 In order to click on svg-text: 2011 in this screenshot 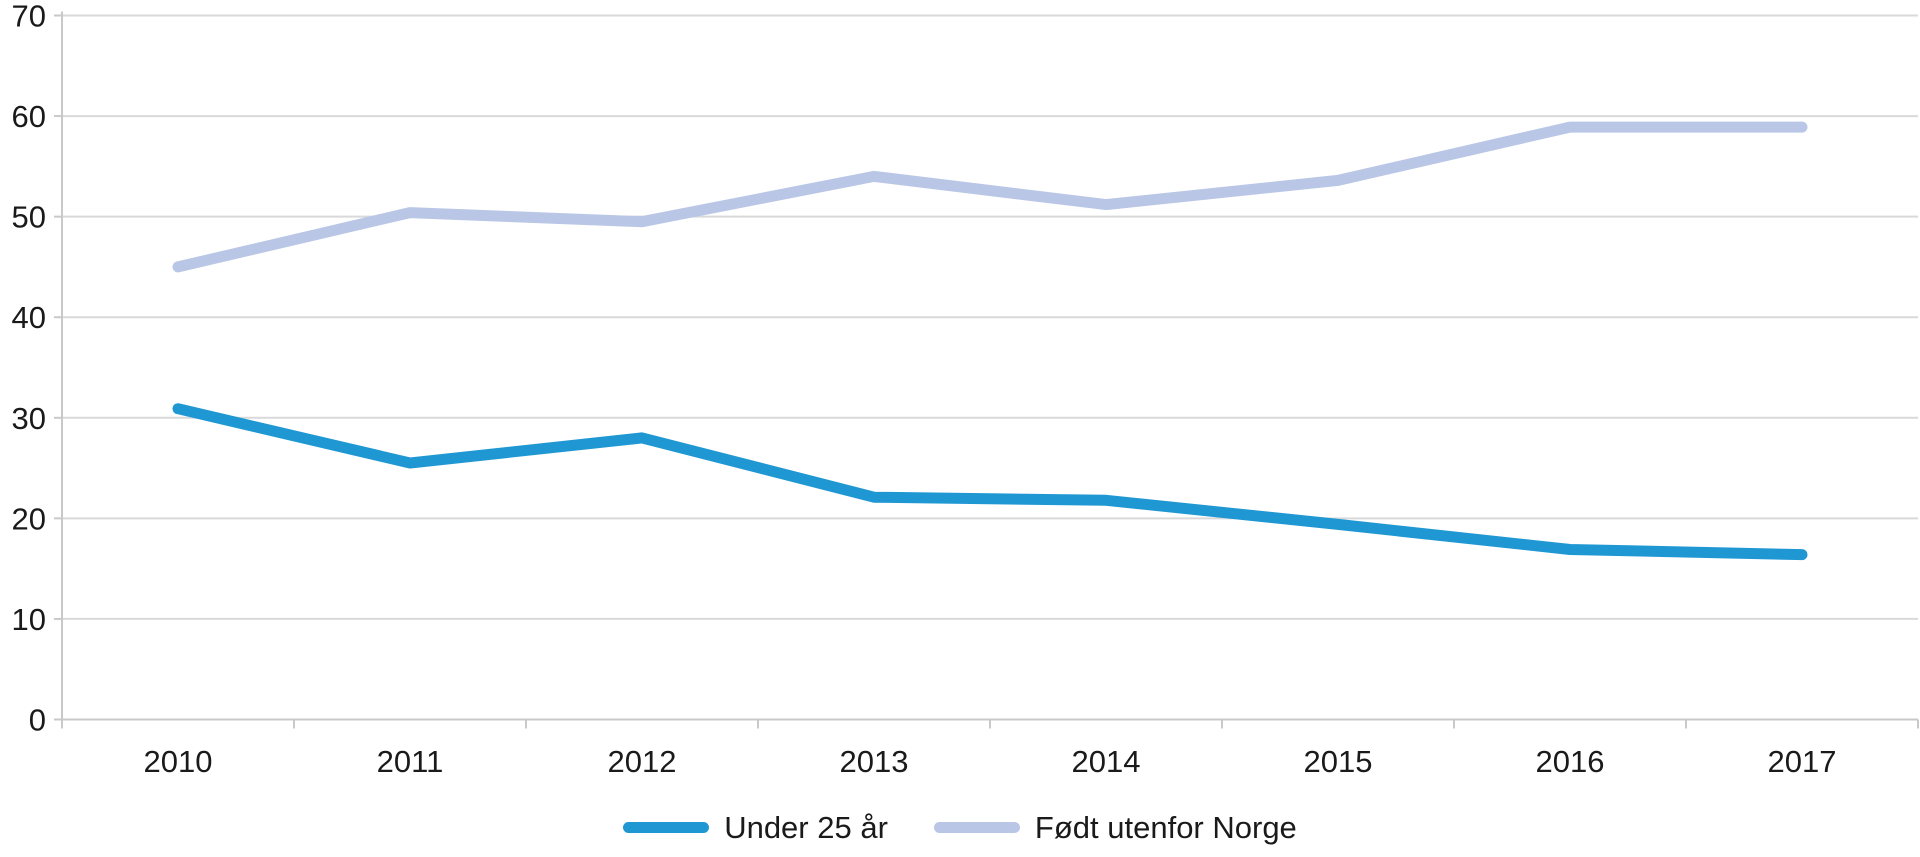, I will do `click(410, 761)`.